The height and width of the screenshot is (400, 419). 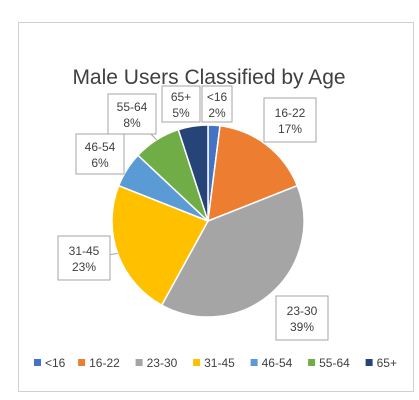 I want to click on legend: <16 16-22 23-30 31-45 46-54 55-64 65+, so click(x=215, y=363).